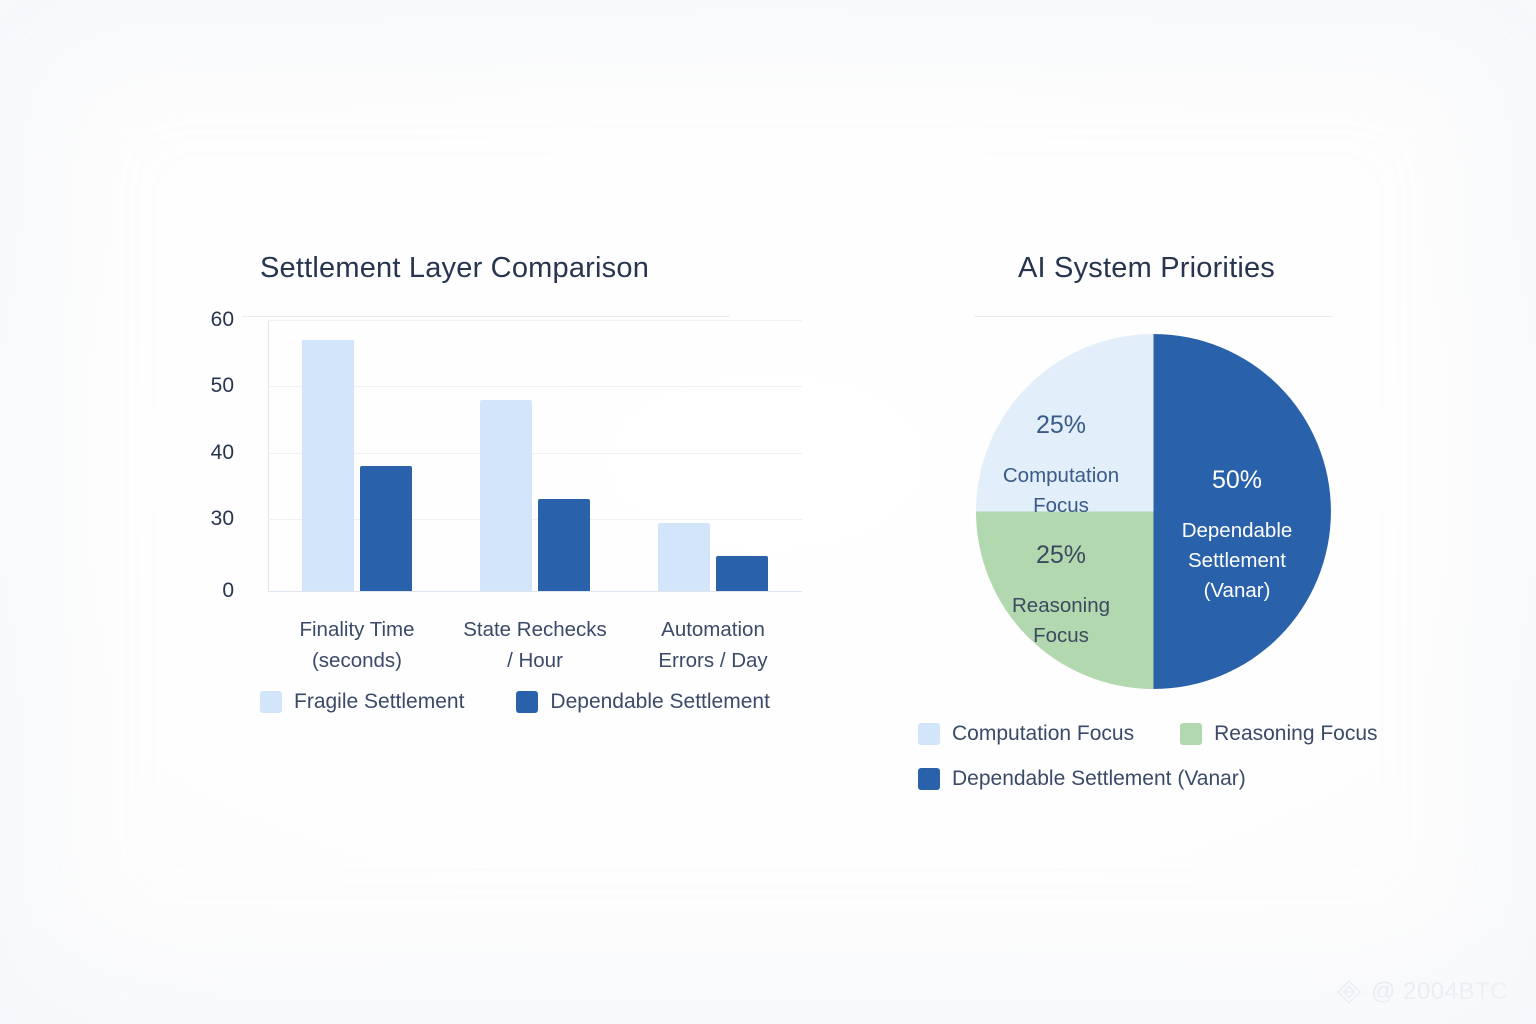 The height and width of the screenshot is (1024, 1536). I want to click on x-tick-label: Finality Time (seconds), so click(357, 645).